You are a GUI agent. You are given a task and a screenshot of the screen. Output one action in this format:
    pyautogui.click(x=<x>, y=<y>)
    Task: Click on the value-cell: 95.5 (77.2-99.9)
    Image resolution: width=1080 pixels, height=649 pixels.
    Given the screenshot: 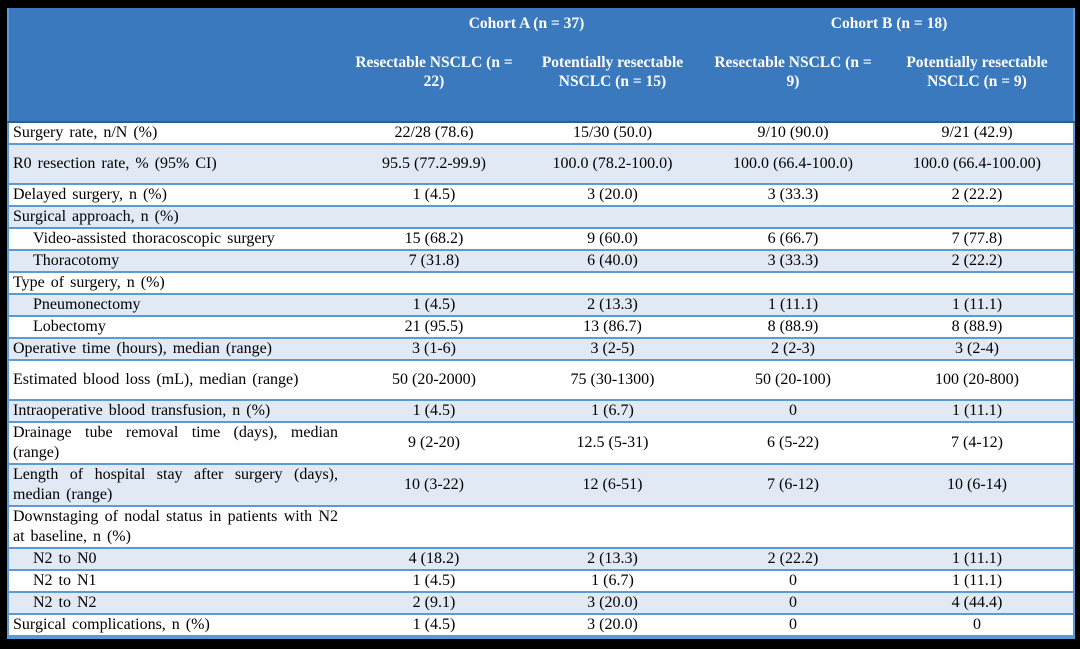 What is the action you would take?
    pyautogui.click(x=434, y=164)
    